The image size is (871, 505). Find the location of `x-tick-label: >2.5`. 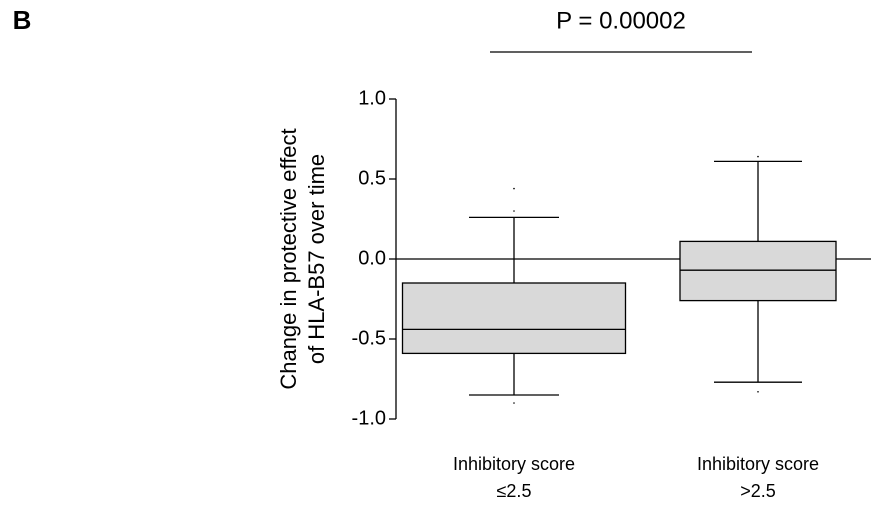

x-tick-label: >2.5 is located at coordinates (758, 491).